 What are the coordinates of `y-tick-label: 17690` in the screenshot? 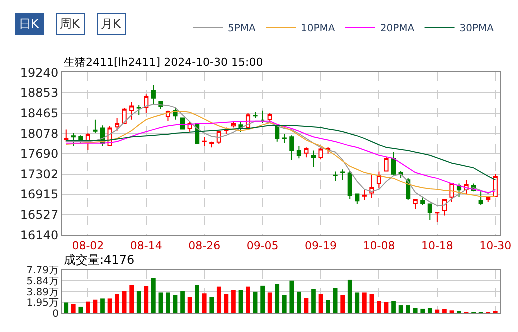 It's located at (39, 154).